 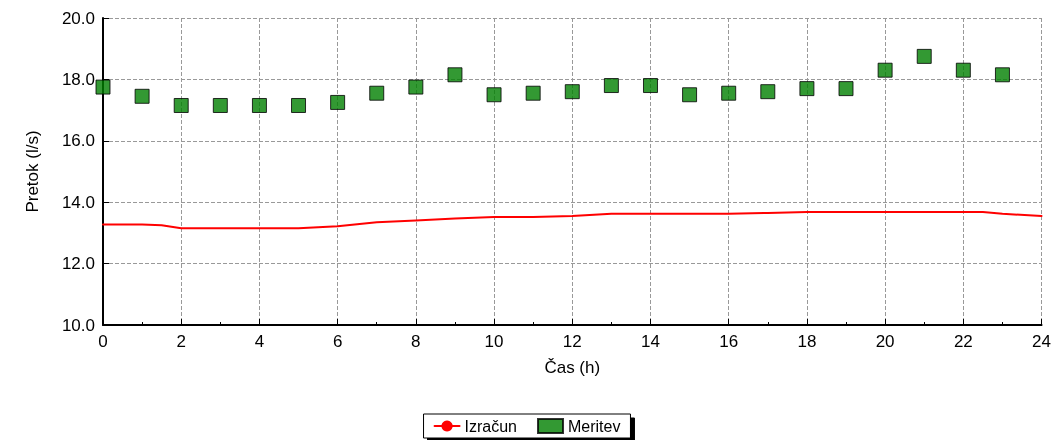 What do you see at coordinates (494, 341) in the screenshot?
I see `x-tick-label: 10` at bounding box center [494, 341].